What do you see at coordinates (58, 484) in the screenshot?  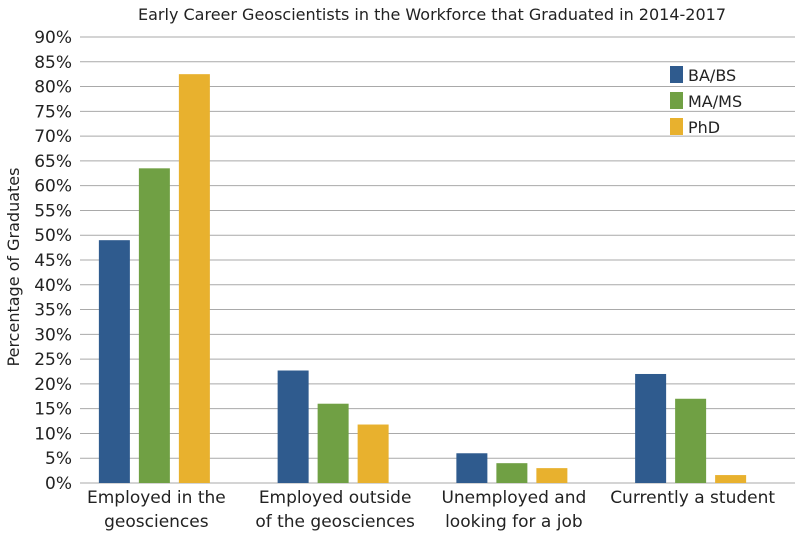 I see `y-tick-label: 0%` at bounding box center [58, 484].